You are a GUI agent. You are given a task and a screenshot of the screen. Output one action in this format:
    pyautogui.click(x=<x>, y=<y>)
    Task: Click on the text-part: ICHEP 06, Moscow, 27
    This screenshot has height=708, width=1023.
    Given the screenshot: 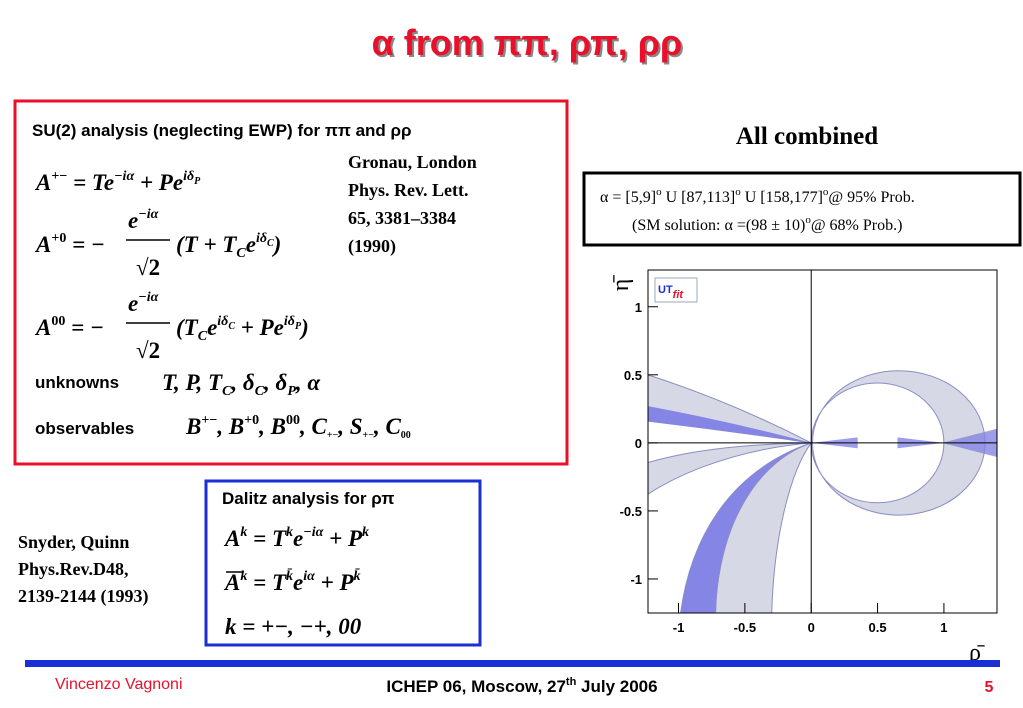 What is the action you would take?
    pyautogui.click(x=476, y=686)
    